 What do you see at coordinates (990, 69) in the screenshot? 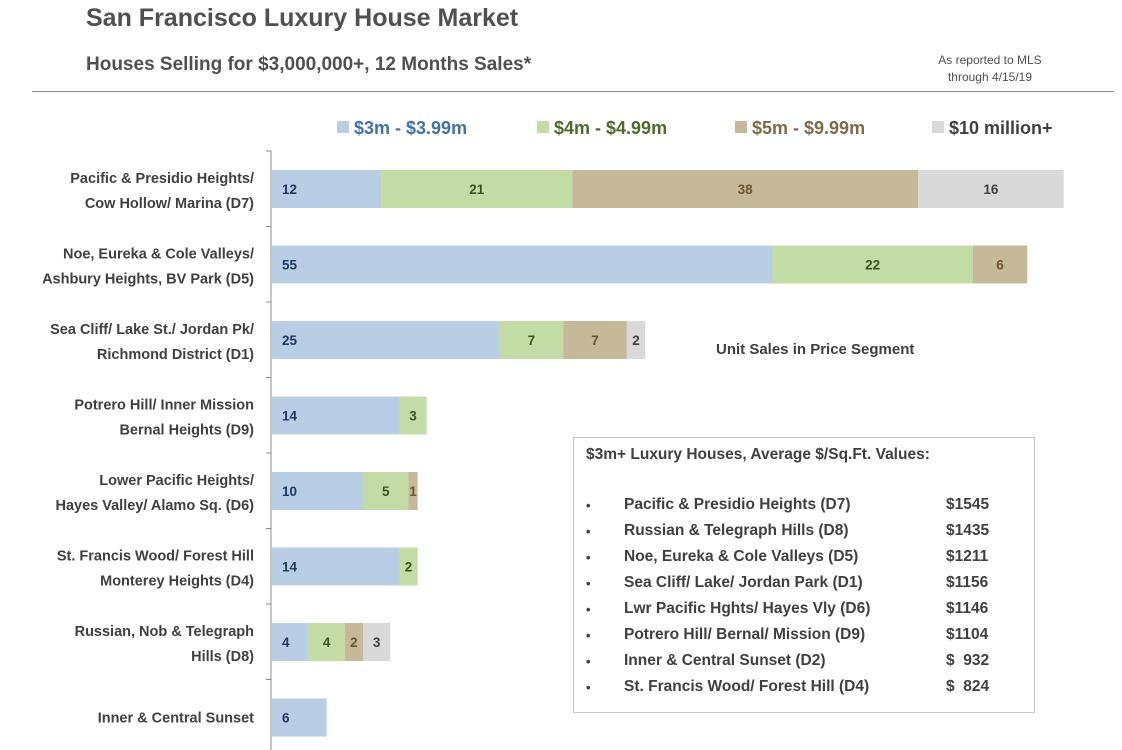
I see `source-note: As reported to MLS through 4/15/19` at bounding box center [990, 69].